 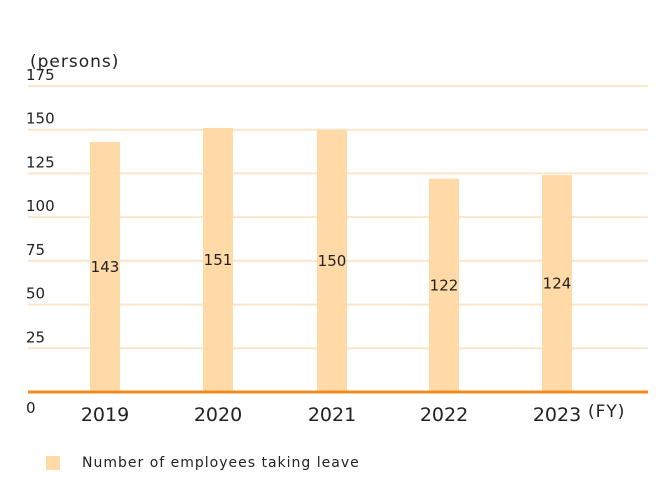 What do you see at coordinates (40, 75) in the screenshot?
I see `y-tick-label: 175` at bounding box center [40, 75].